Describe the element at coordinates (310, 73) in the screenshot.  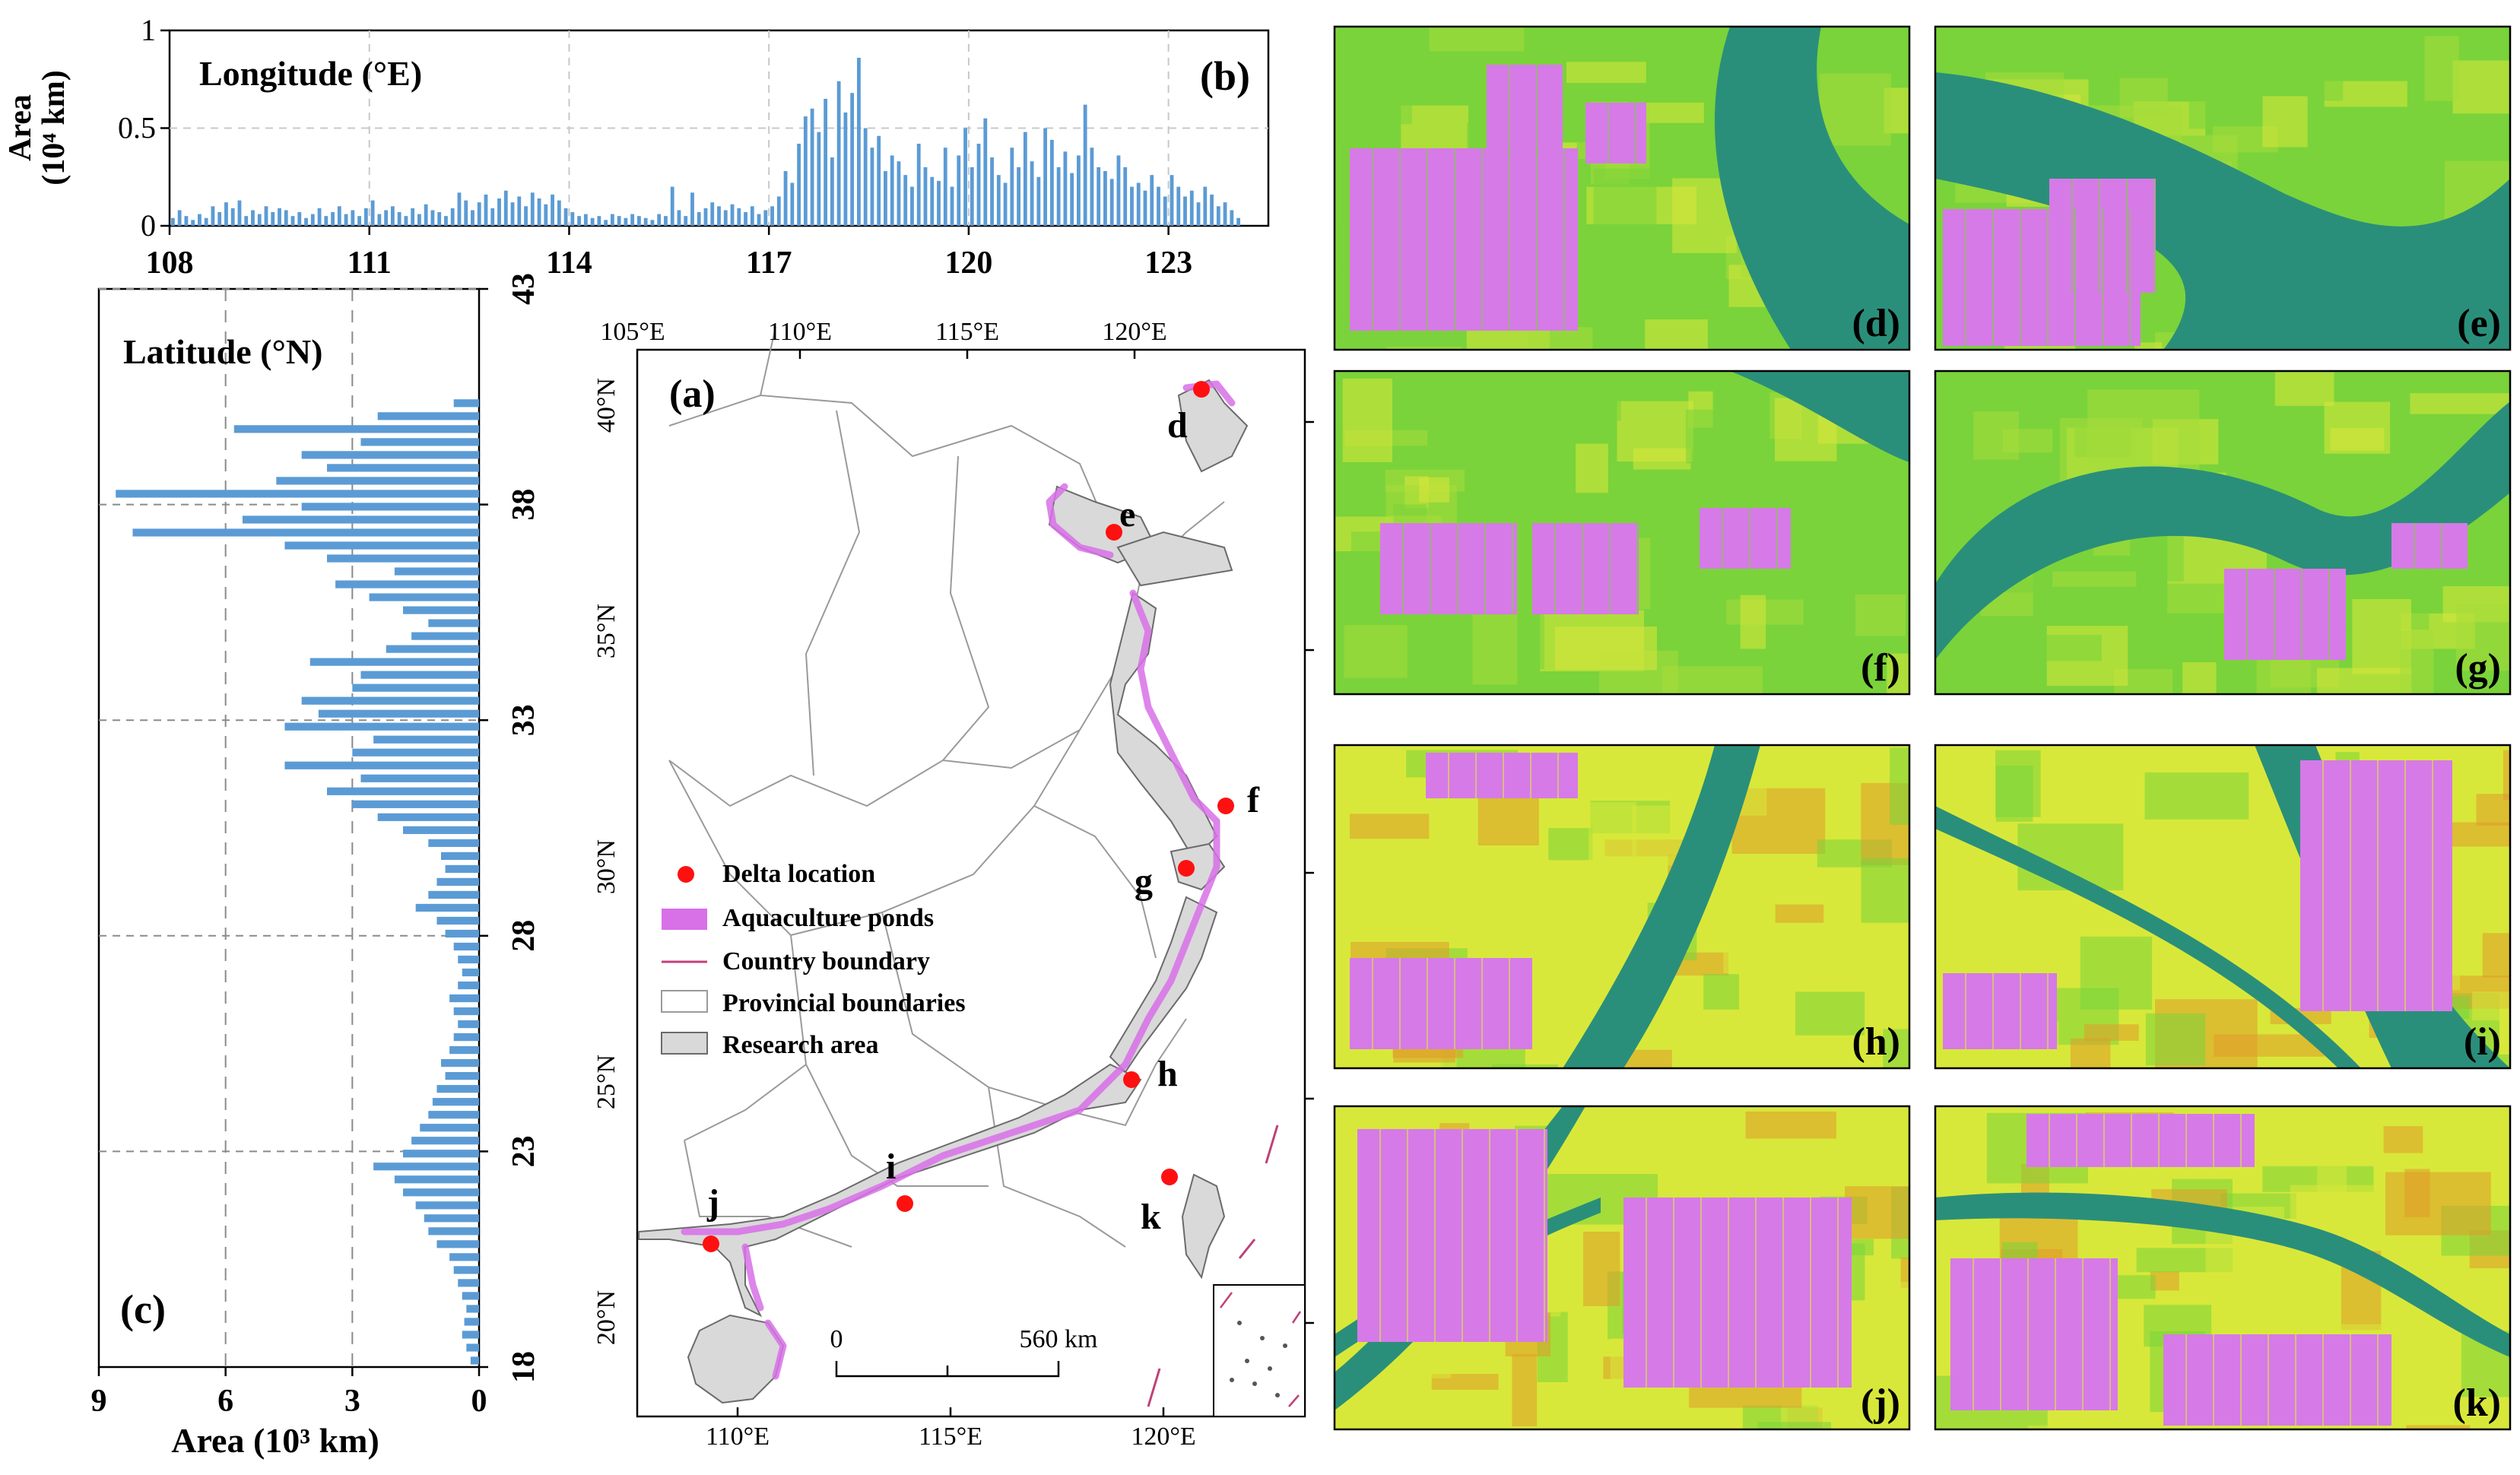
I see `panel-b-title: Longitude (°E)` at that location.